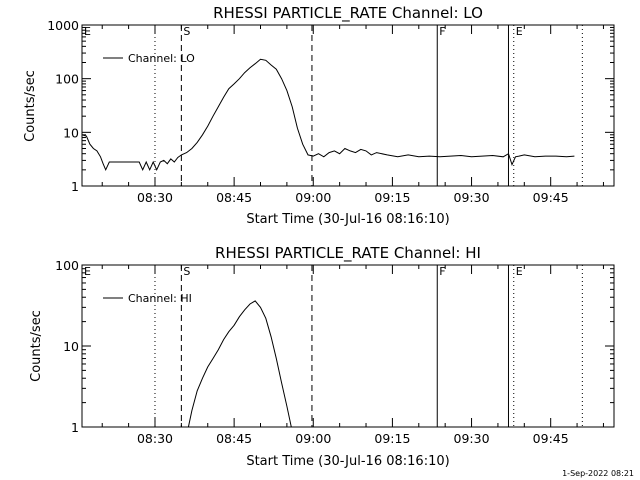  What do you see at coordinates (472, 197) in the screenshot?
I see `chart-lo-x-tick-label: 09:30` at bounding box center [472, 197].